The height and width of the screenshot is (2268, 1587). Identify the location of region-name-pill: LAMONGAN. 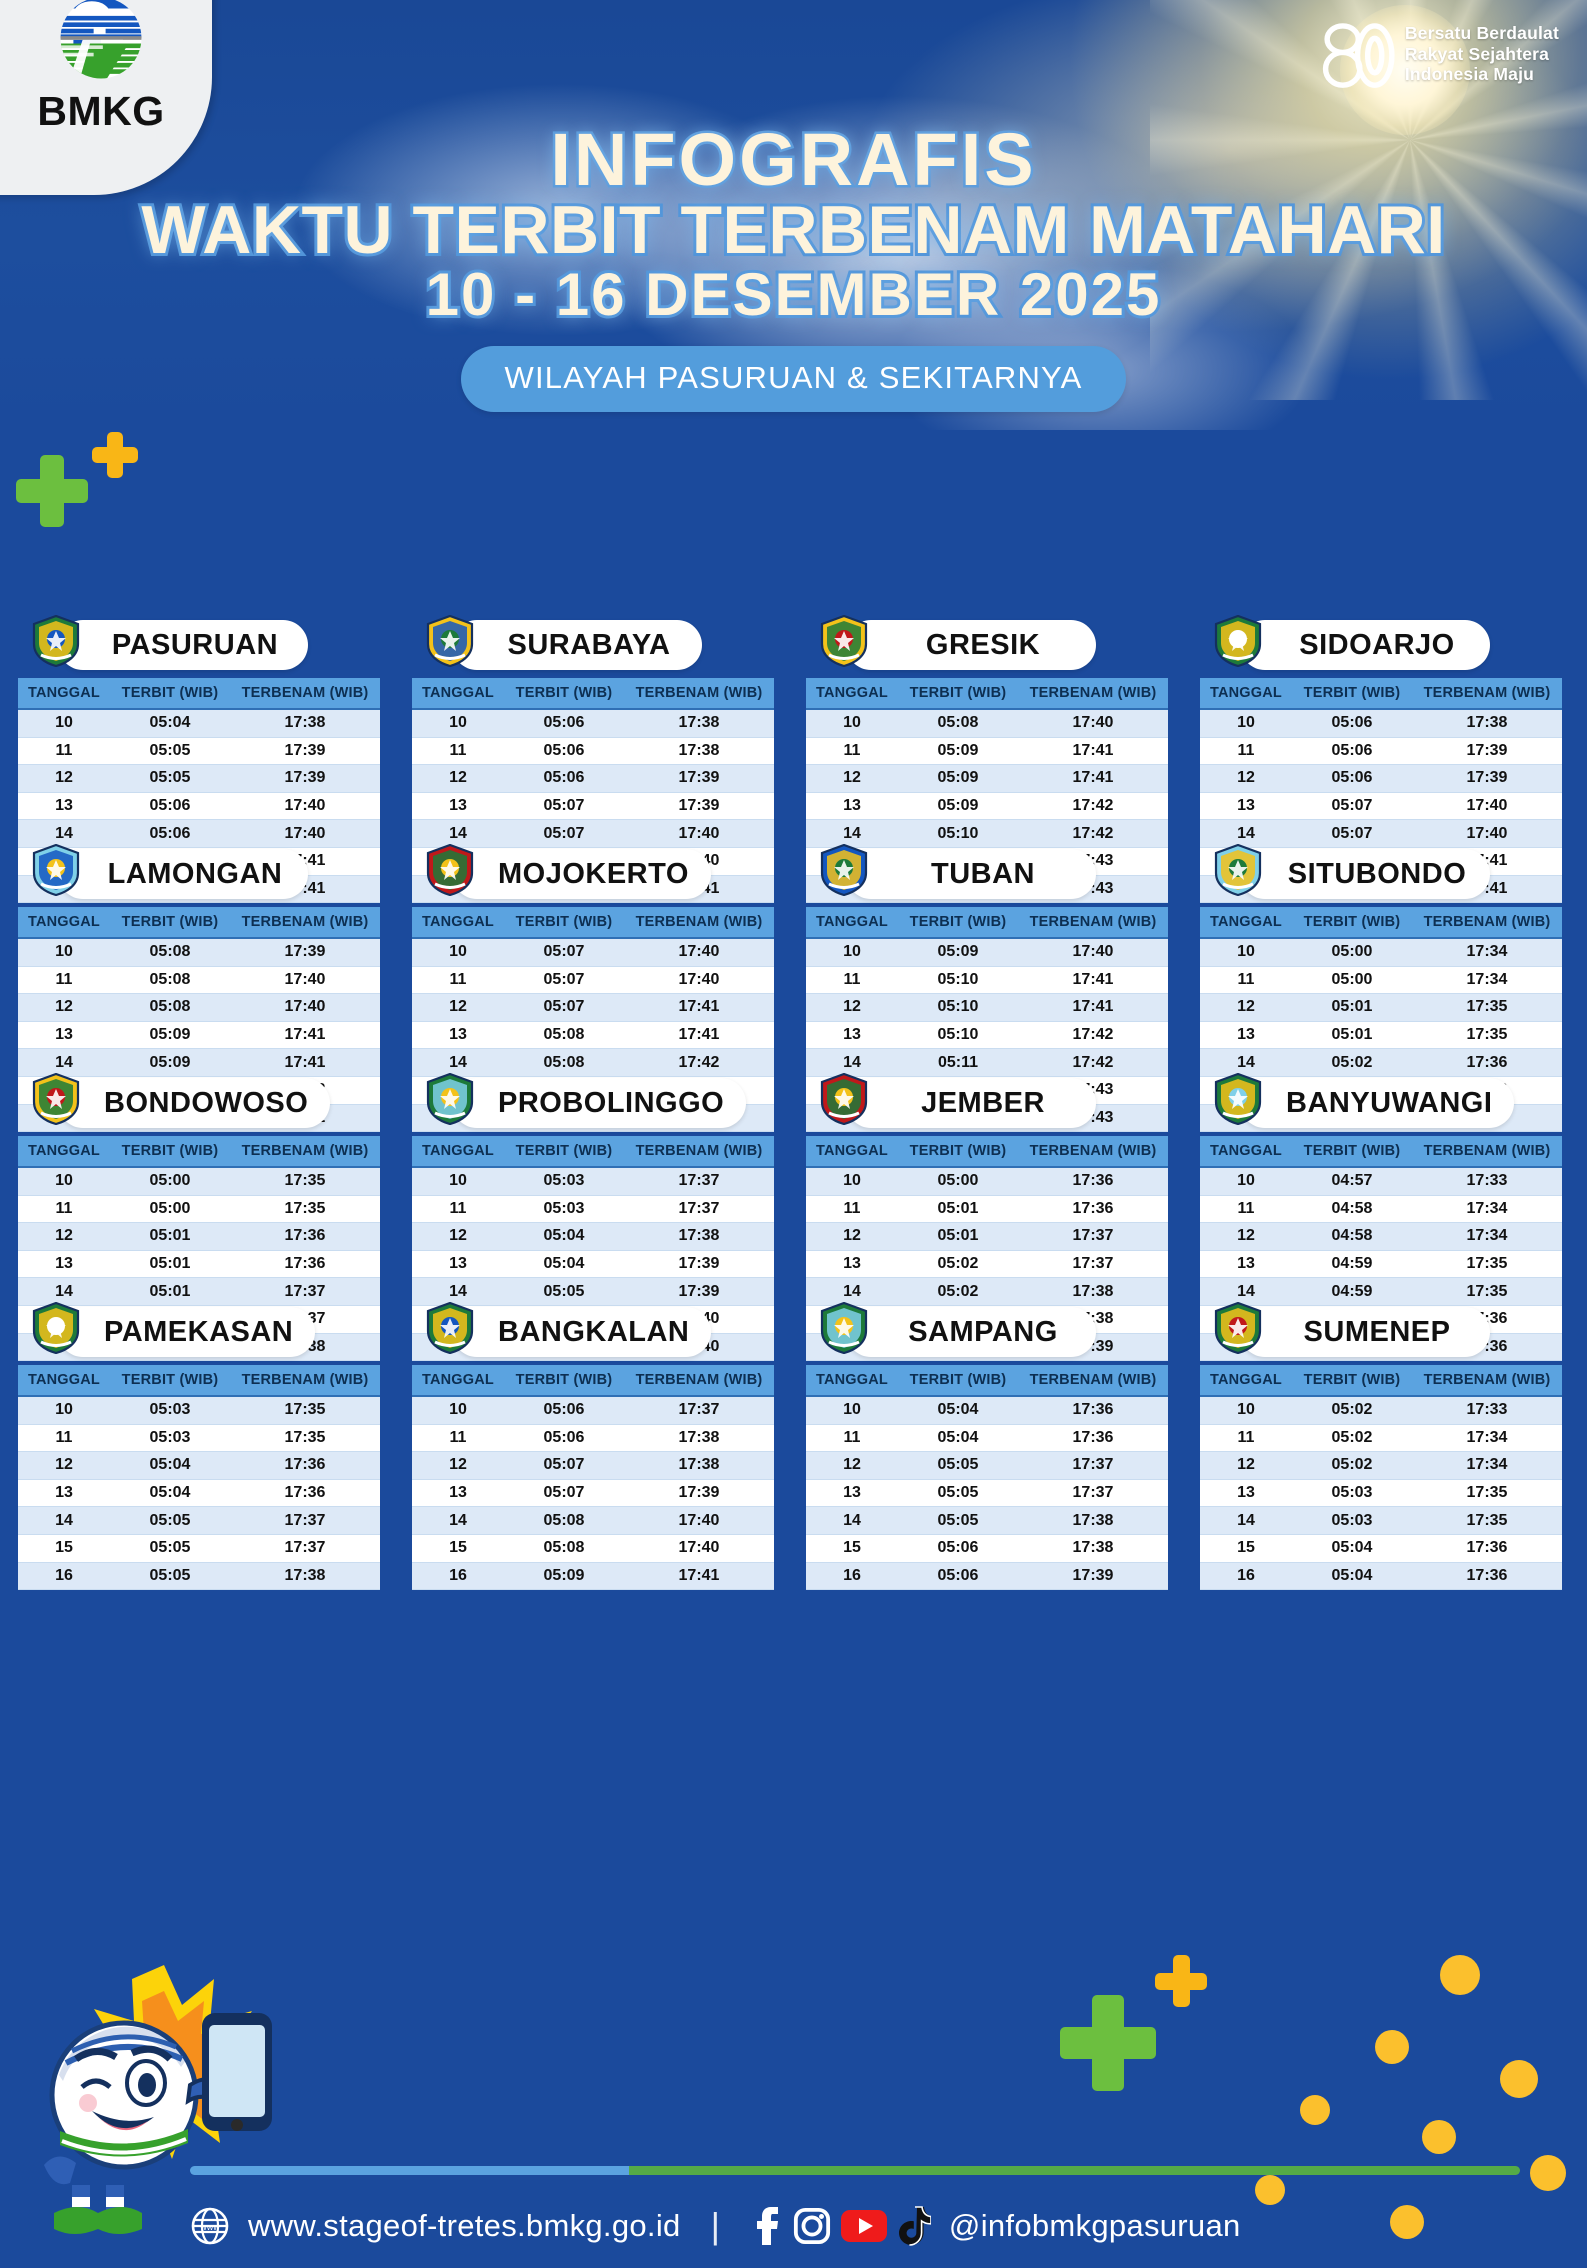
(183, 874).